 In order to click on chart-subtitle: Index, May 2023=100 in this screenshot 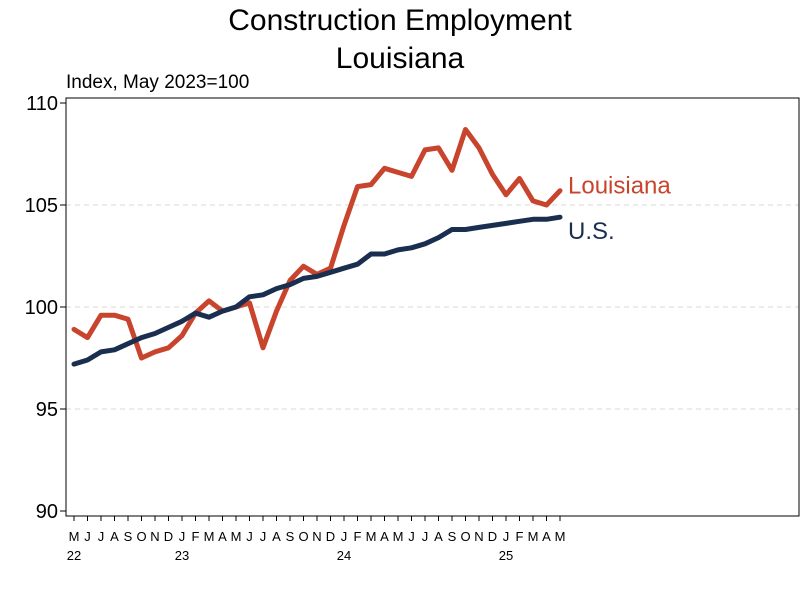, I will do `click(157, 82)`.